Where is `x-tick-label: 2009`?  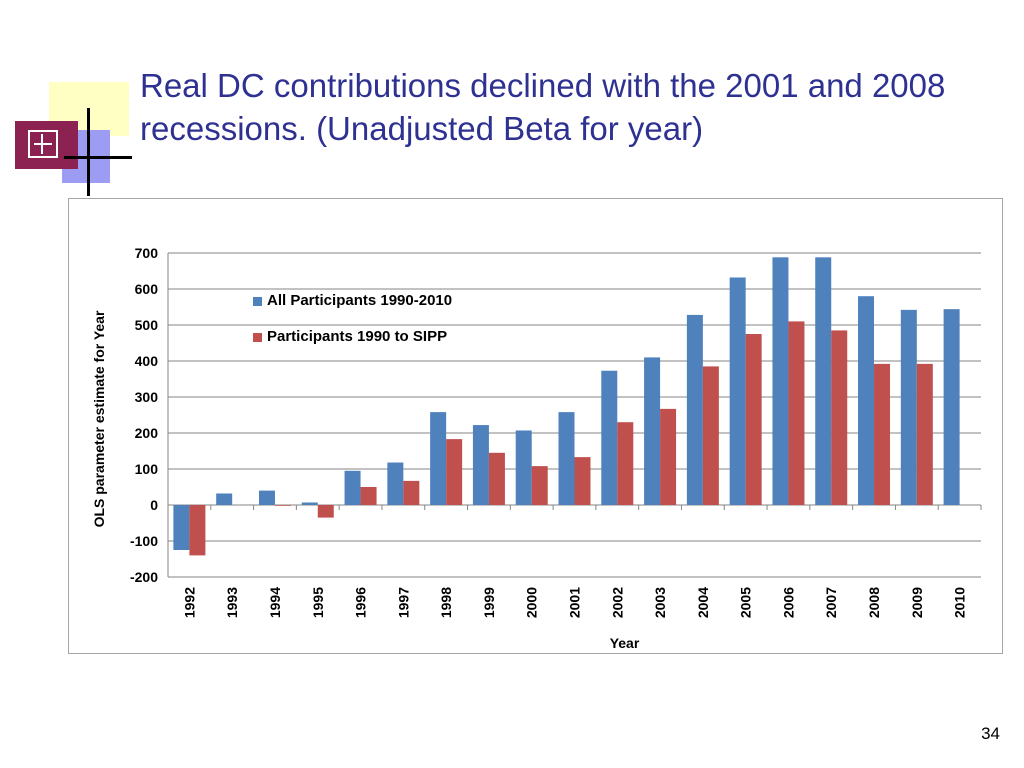
x-tick-label: 2009 is located at coordinates (917, 602).